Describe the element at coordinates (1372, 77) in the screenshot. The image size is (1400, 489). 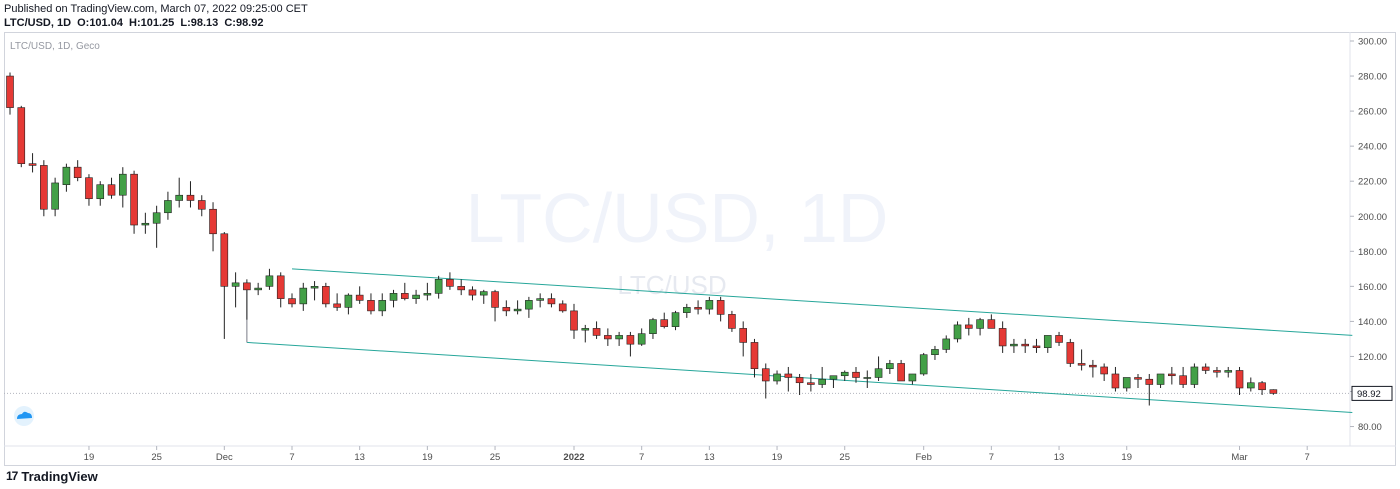
I see `y-tick-label: 280.00` at that location.